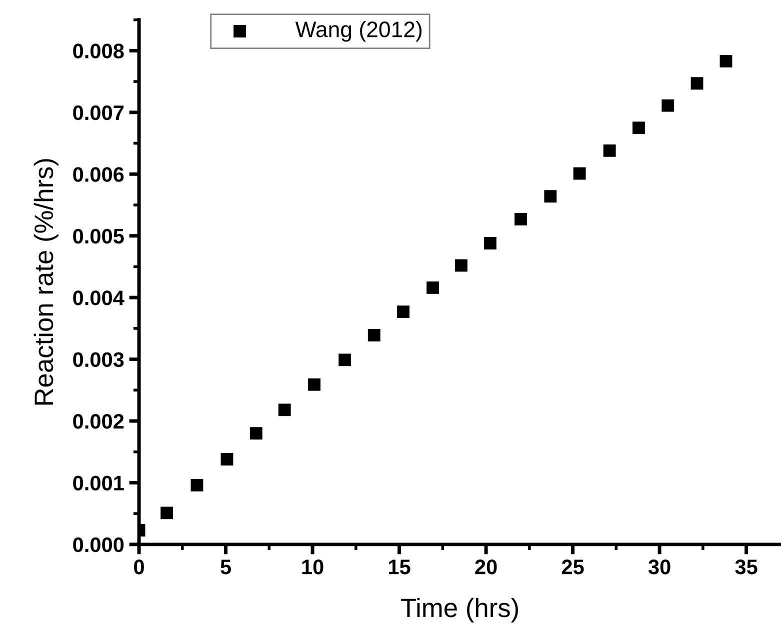  I want to click on y-axis-title: Reaction rate (%/hrs), so click(46, 282).